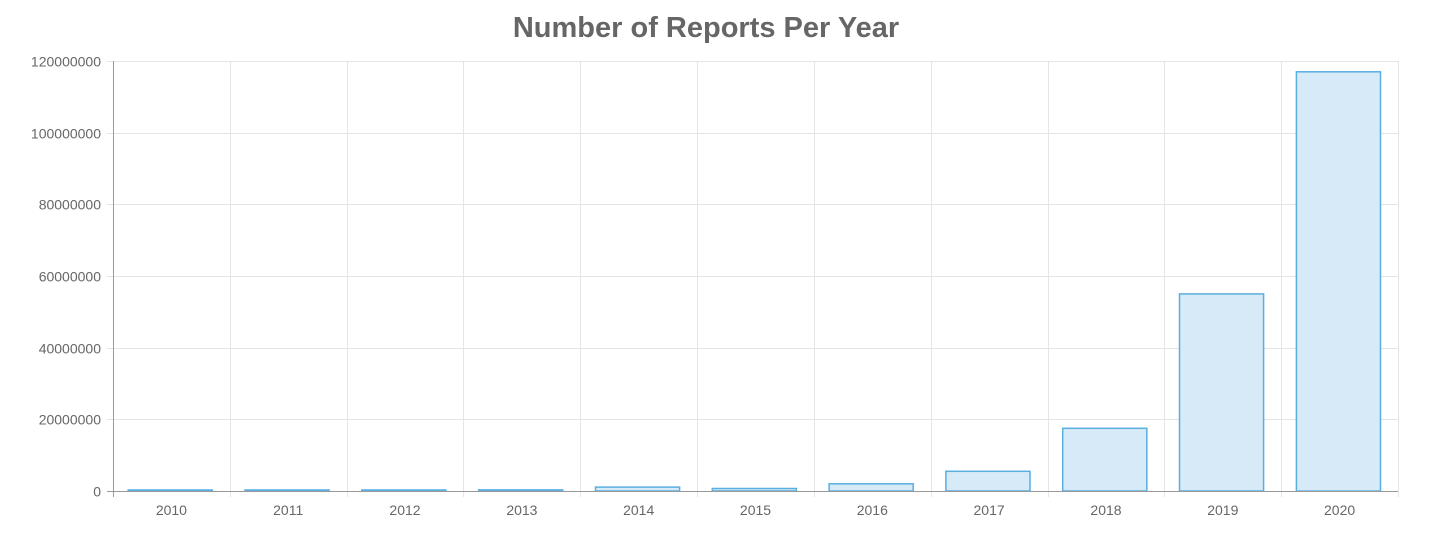 Image resolution: width=1435 pixels, height=543 pixels. Describe the element at coordinates (1338, 281) in the screenshot. I see `bar-2020` at that location.